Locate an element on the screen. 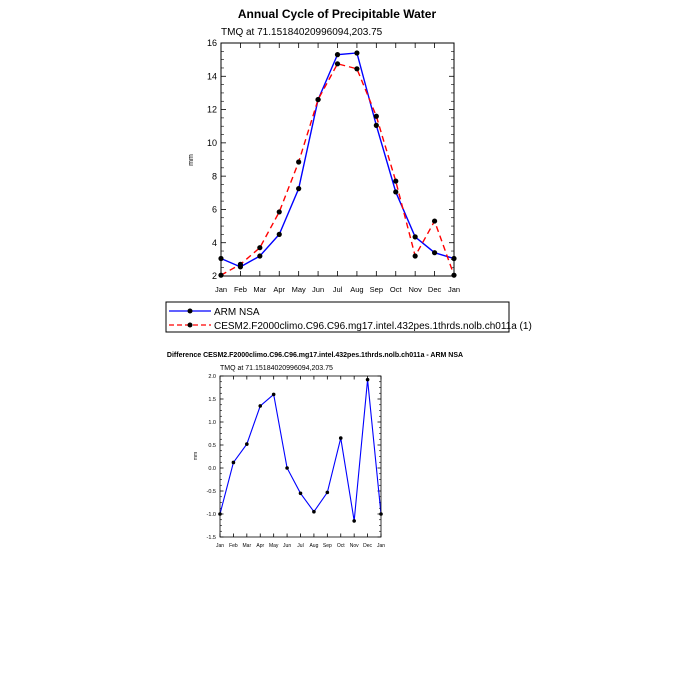 This screenshot has width=675, height=675. chart2-ytick-label: 2.0 is located at coordinates (212, 377).